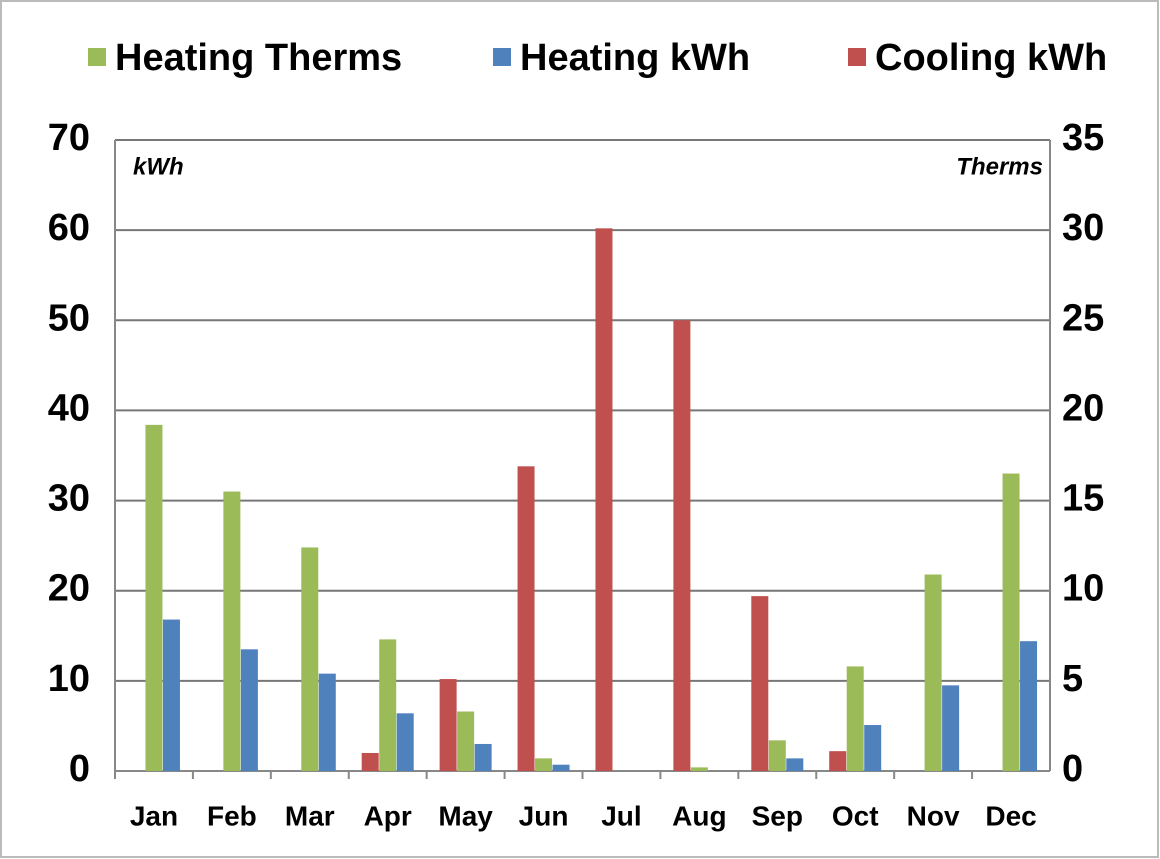 The height and width of the screenshot is (859, 1160). What do you see at coordinates (69, 679) in the screenshot?
I see `y-tick-label: 10` at bounding box center [69, 679].